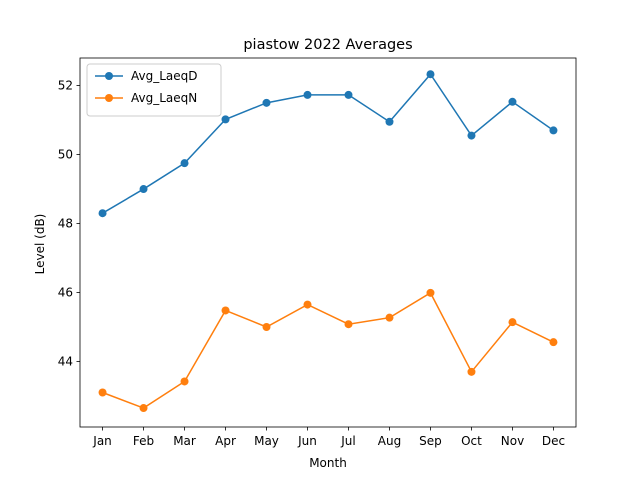  Describe the element at coordinates (430, 441) in the screenshot. I see `x-tick-label: Sep` at that location.